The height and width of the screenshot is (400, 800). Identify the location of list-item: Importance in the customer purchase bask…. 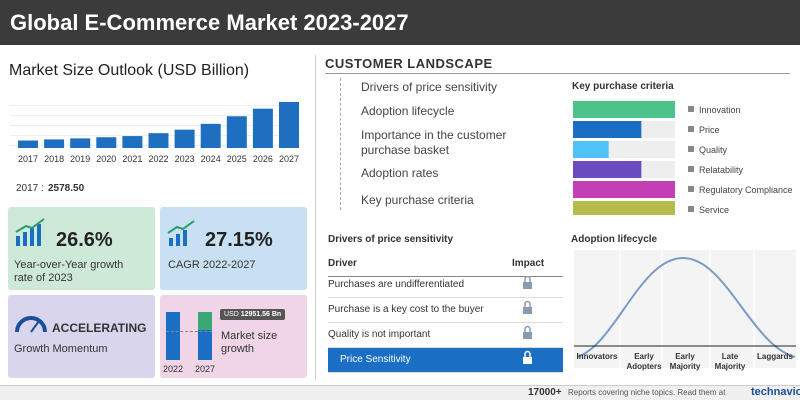
(434, 142).